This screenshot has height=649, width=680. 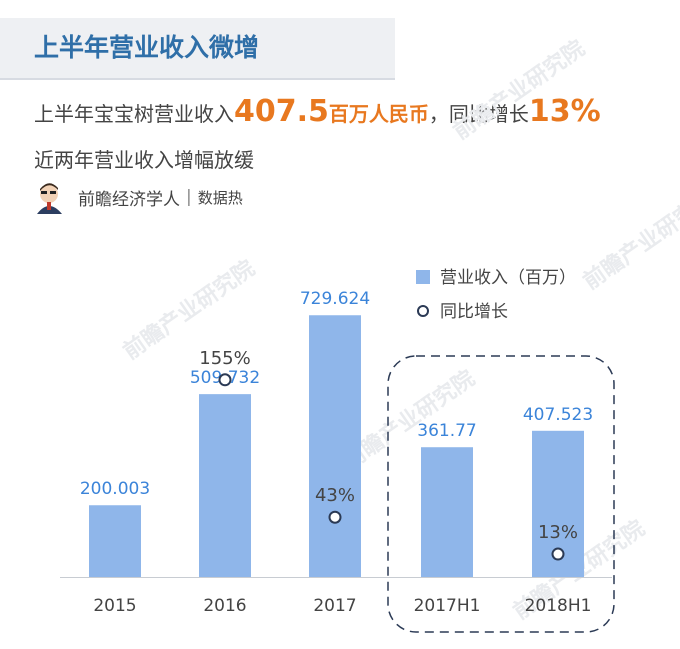 I want to click on bar-2017, so click(x=335, y=446).